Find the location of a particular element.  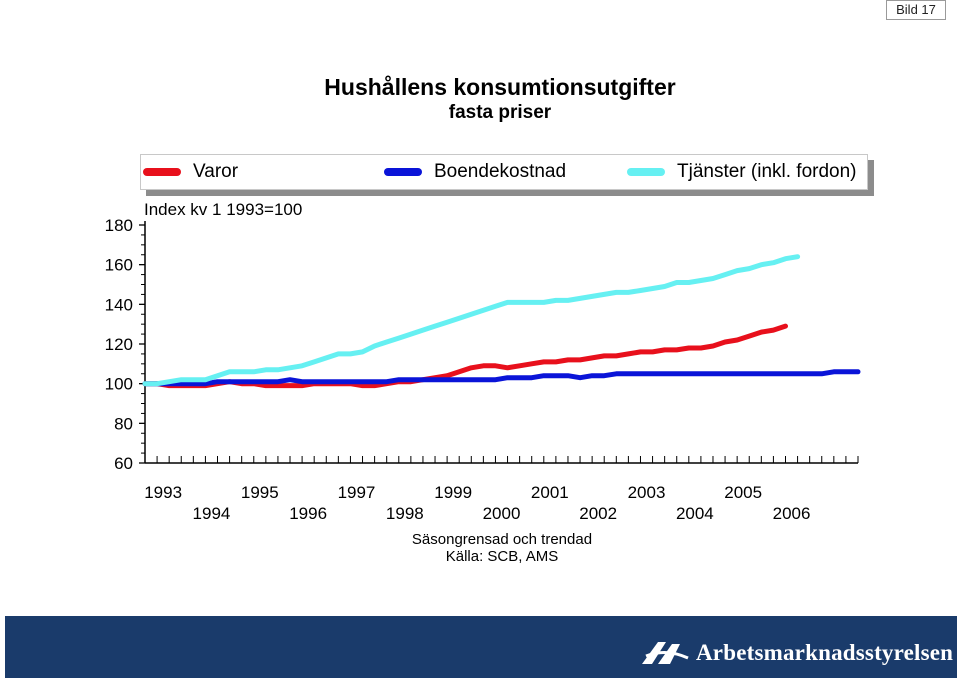

y-tick-label: 140 is located at coordinates (119, 304).